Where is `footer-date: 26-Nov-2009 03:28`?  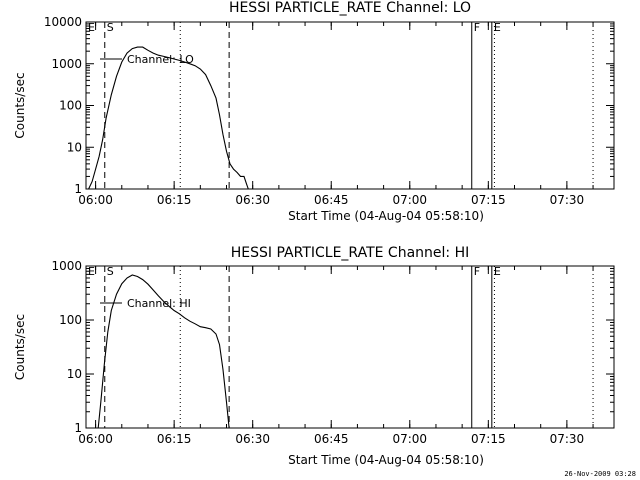
footer-date: 26-Nov-2009 03:28 is located at coordinates (600, 474).